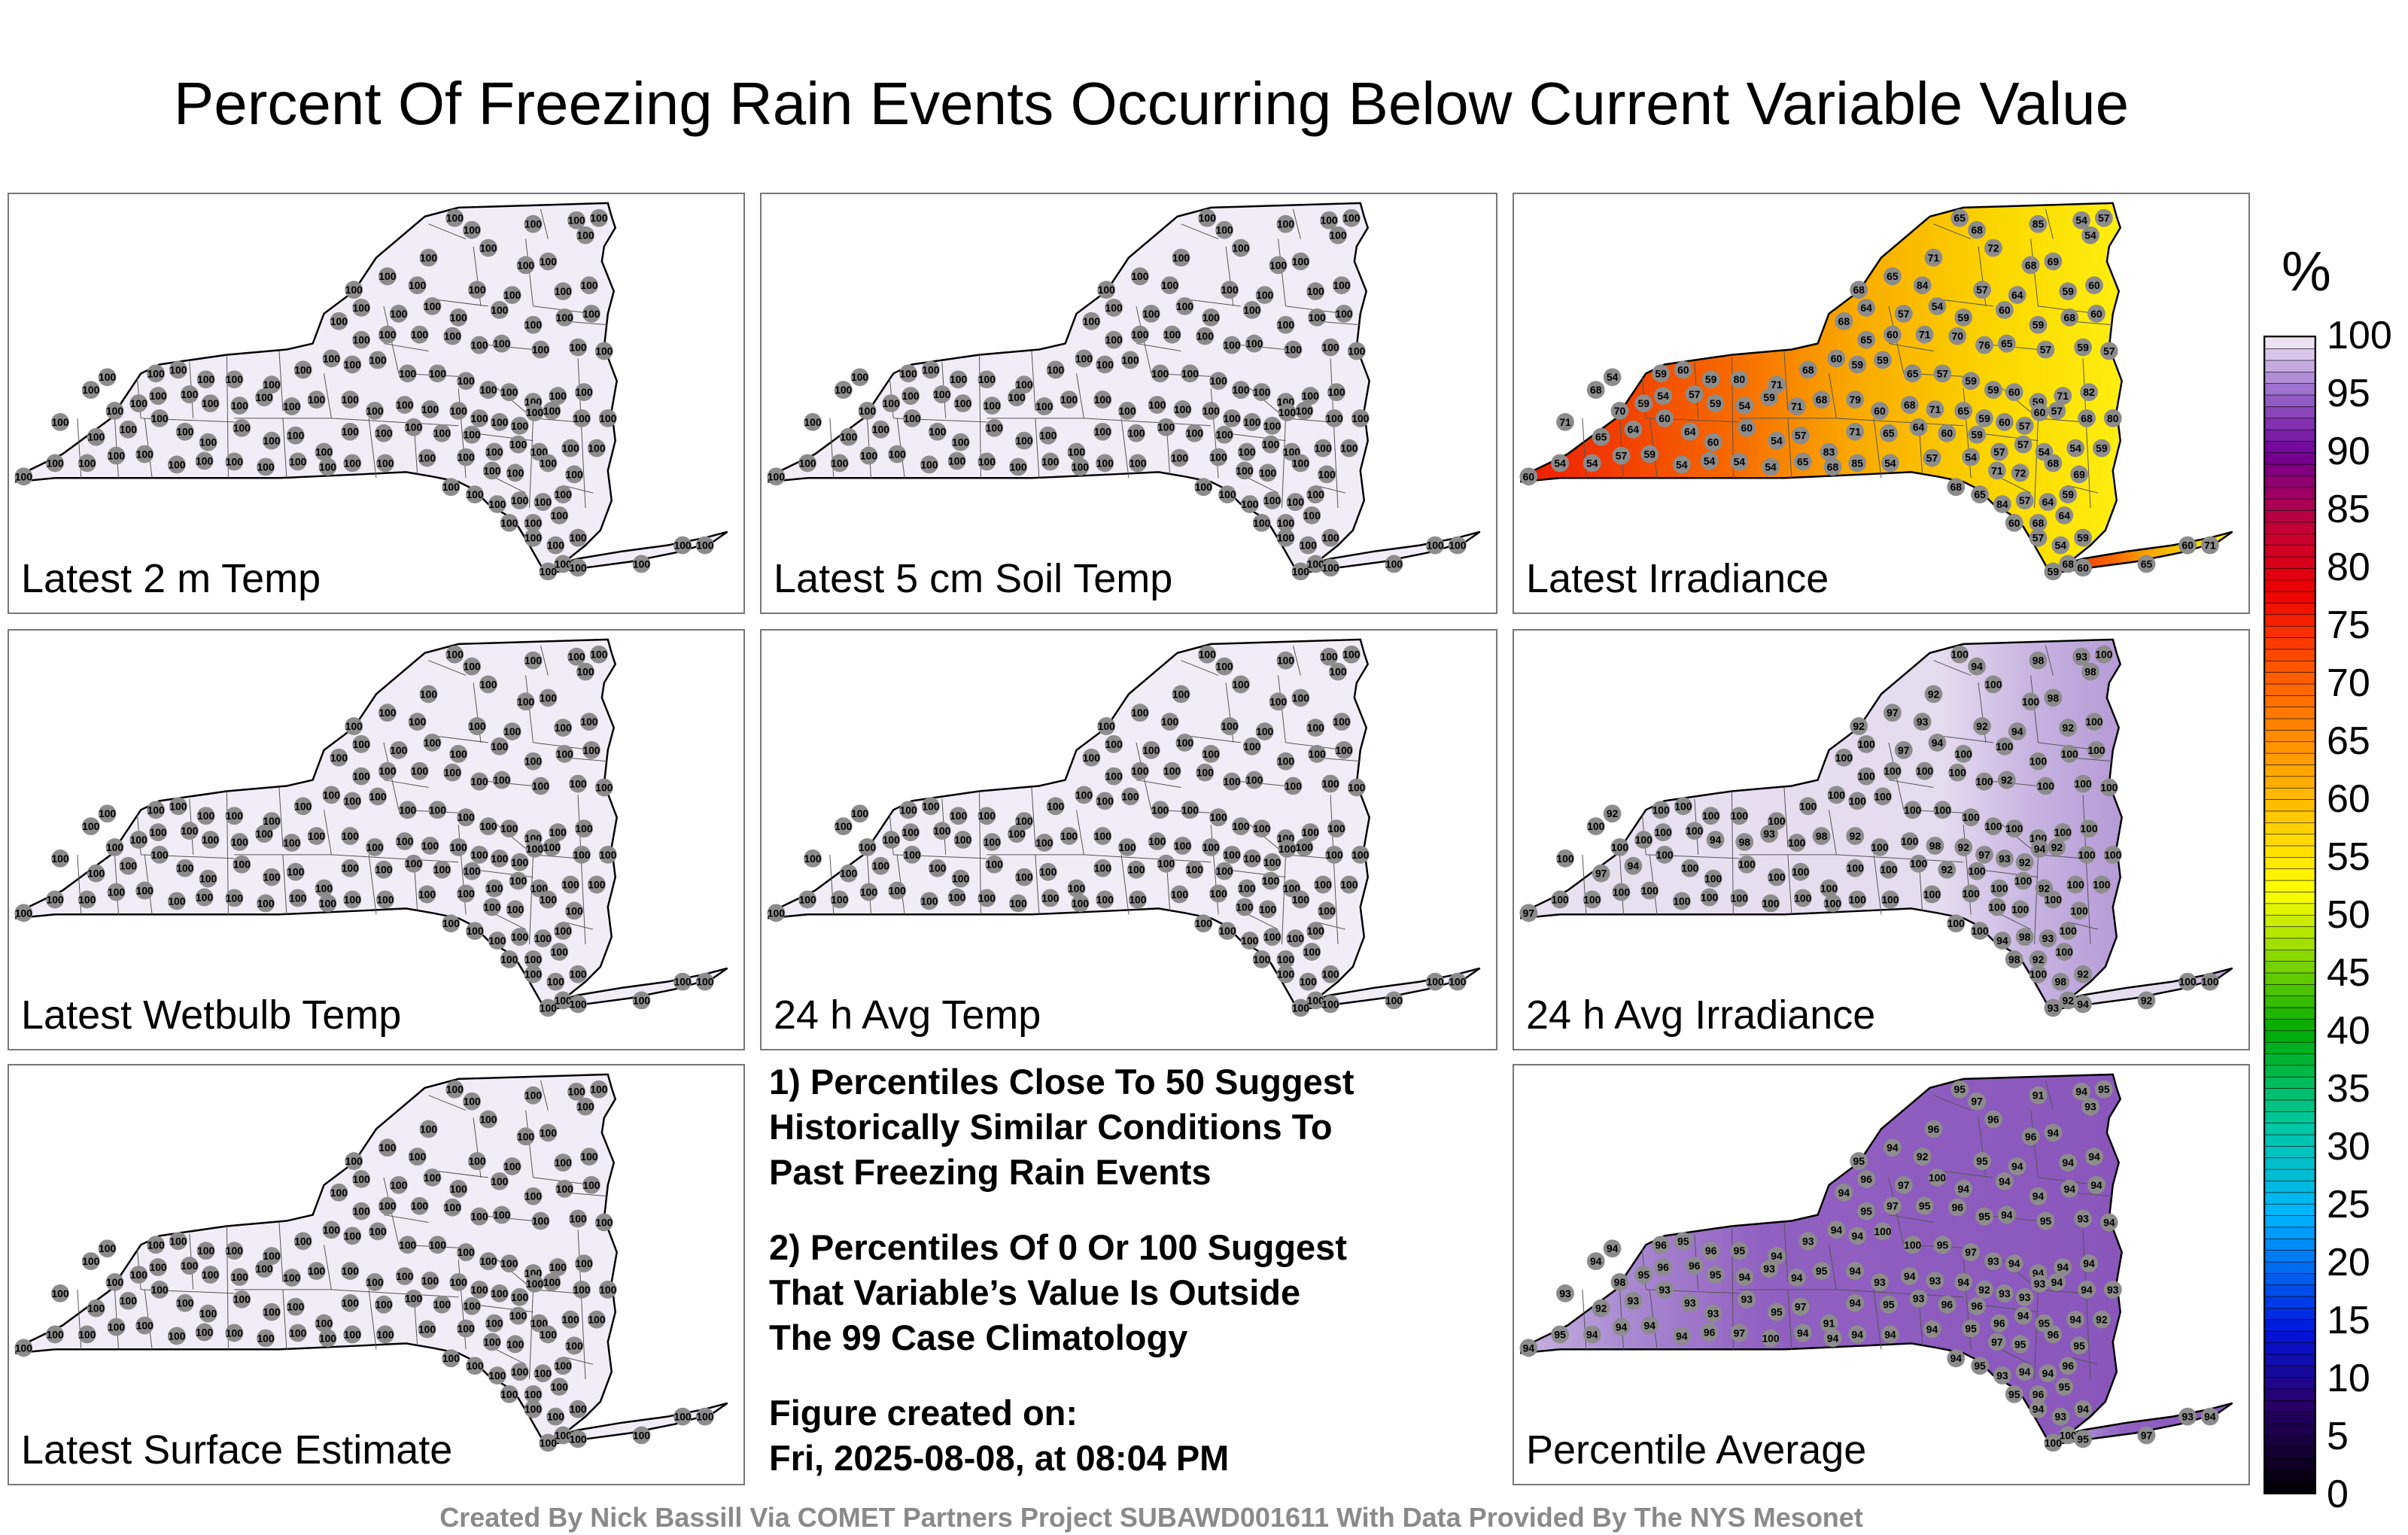  Describe the element at coordinates (2083, 974) in the screenshot. I see `station-marker: 92` at that location.